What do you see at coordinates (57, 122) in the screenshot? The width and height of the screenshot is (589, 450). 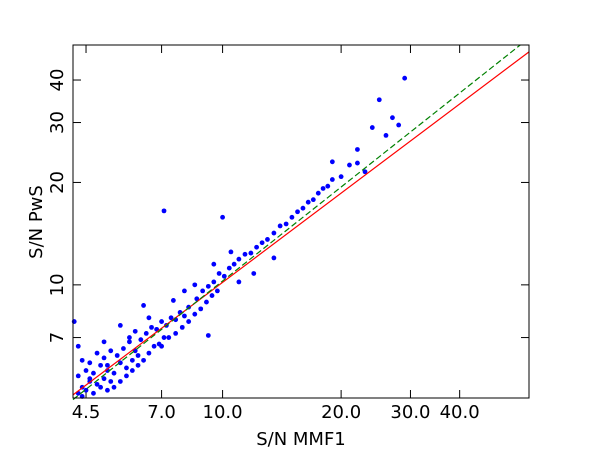 I see `y-tick-label: 30` at bounding box center [57, 122].